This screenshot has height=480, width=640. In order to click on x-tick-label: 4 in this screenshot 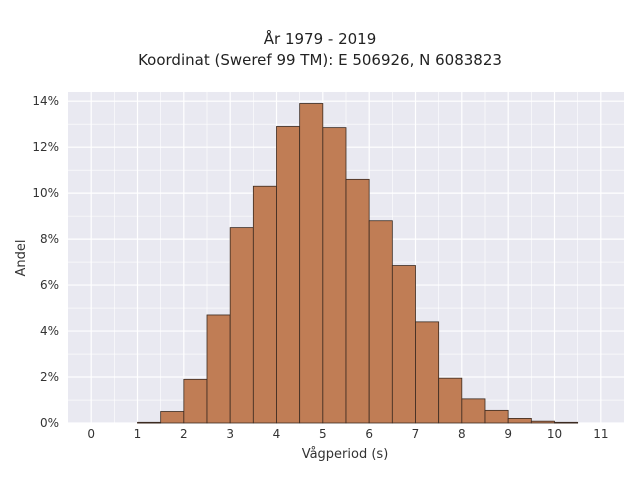, I will do `click(277, 434)`.